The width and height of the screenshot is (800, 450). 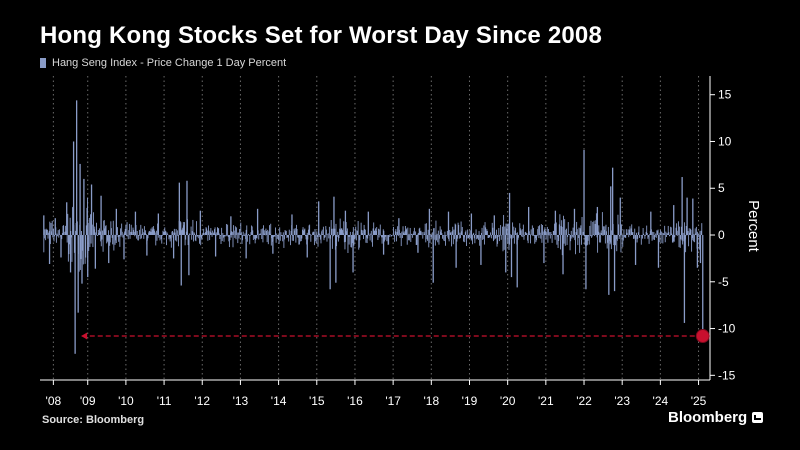 What do you see at coordinates (725, 141) in the screenshot?
I see `y-tick-label: 10` at bounding box center [725, 141].